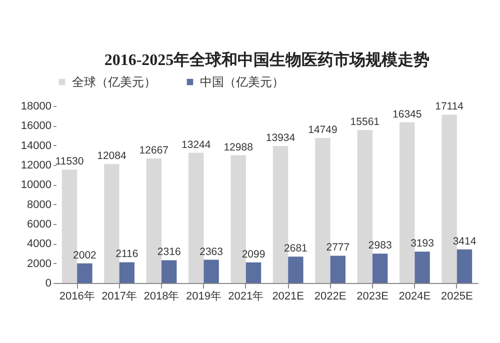  I want to click on x-tick-label: 2019年, so click(204, 296).